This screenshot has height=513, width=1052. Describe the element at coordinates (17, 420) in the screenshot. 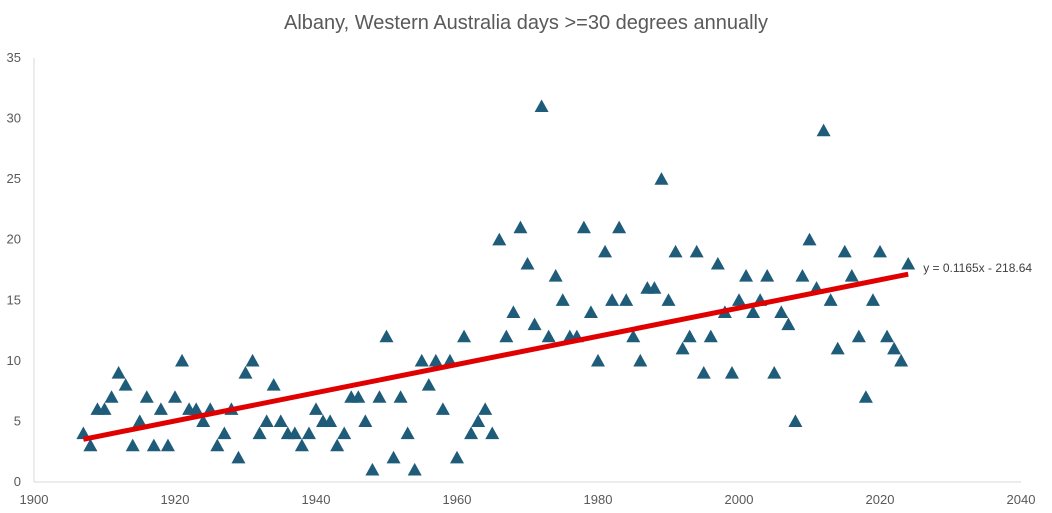

I see `y-tick-label: 5` at that location.